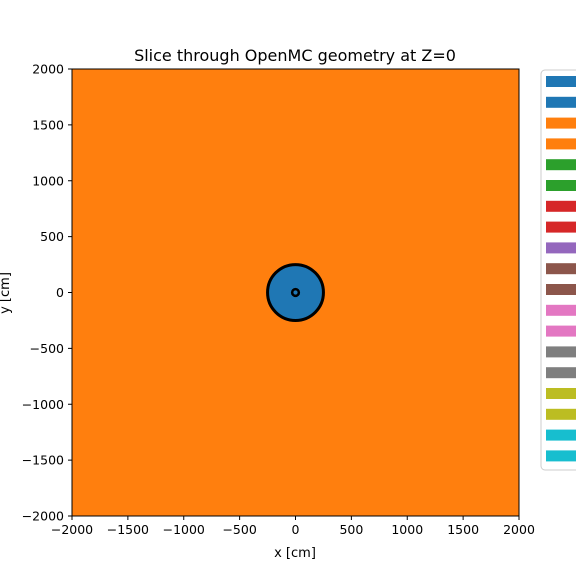 This screenshot has width=576, height=580. I want to click on y-tick-label: 500, so click(52, 236).